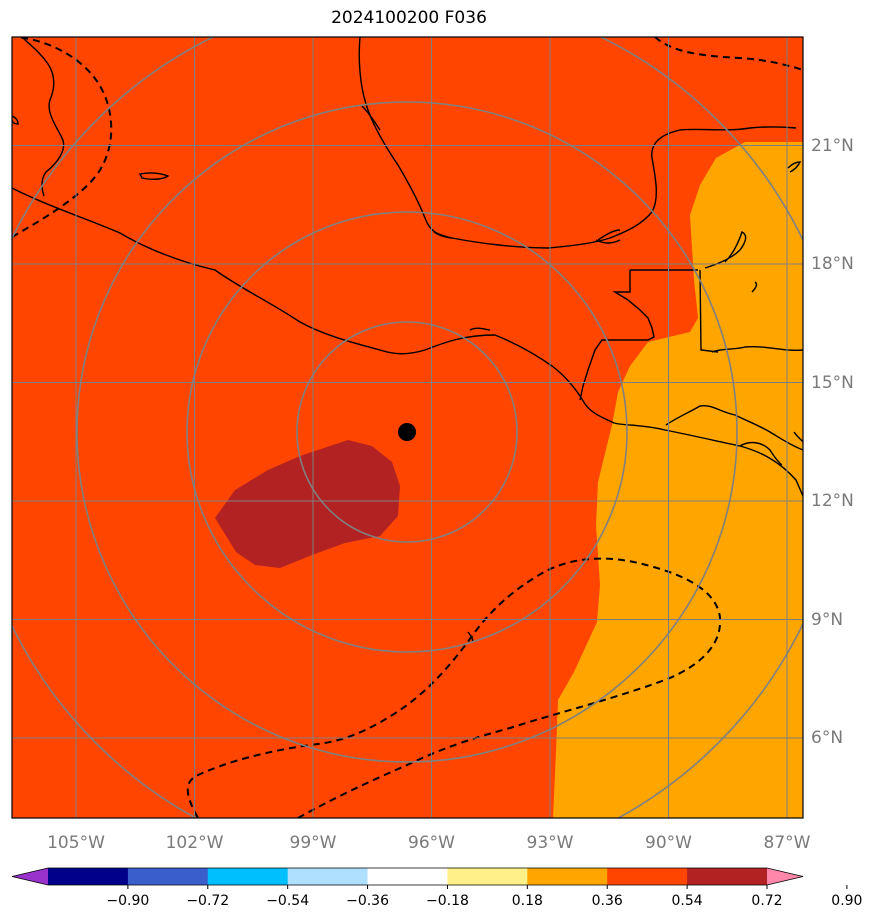 The height and width of the screenshot is (924, 873). I want to click on map-title: 2024100200 F036, so click(409, 18).